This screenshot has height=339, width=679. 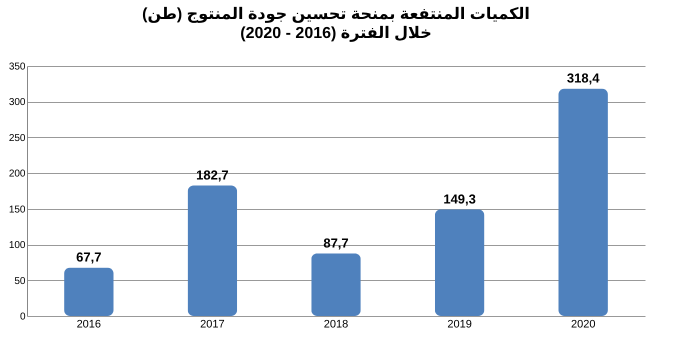 What do you see at coordinates (212, 175) in the screenshot?
I see `data-label: 182,7` at bounding box center [212, 175].